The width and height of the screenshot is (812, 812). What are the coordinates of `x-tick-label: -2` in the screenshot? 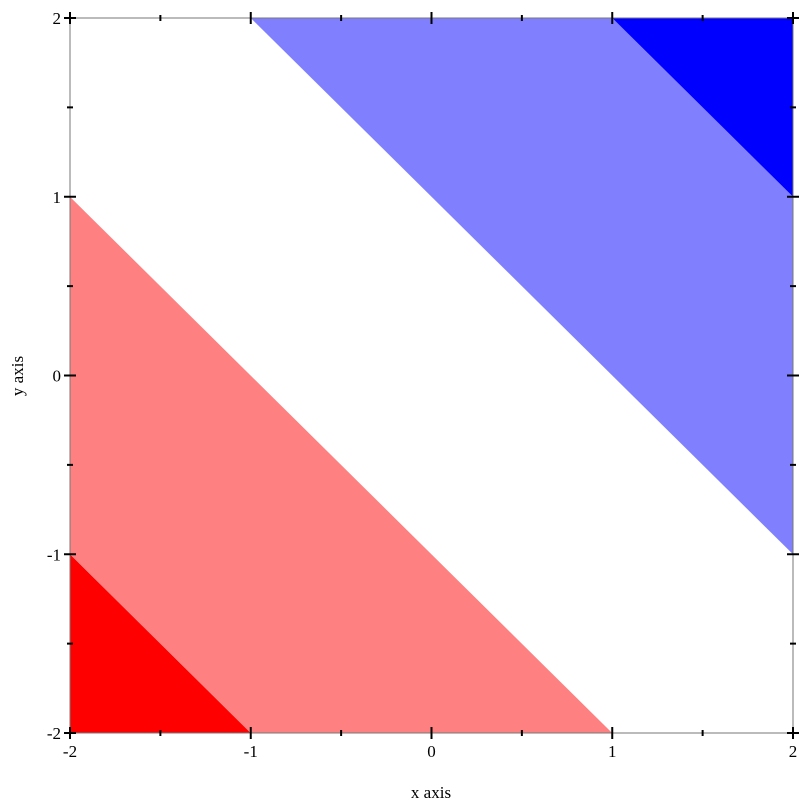 It's located at (70, 751).